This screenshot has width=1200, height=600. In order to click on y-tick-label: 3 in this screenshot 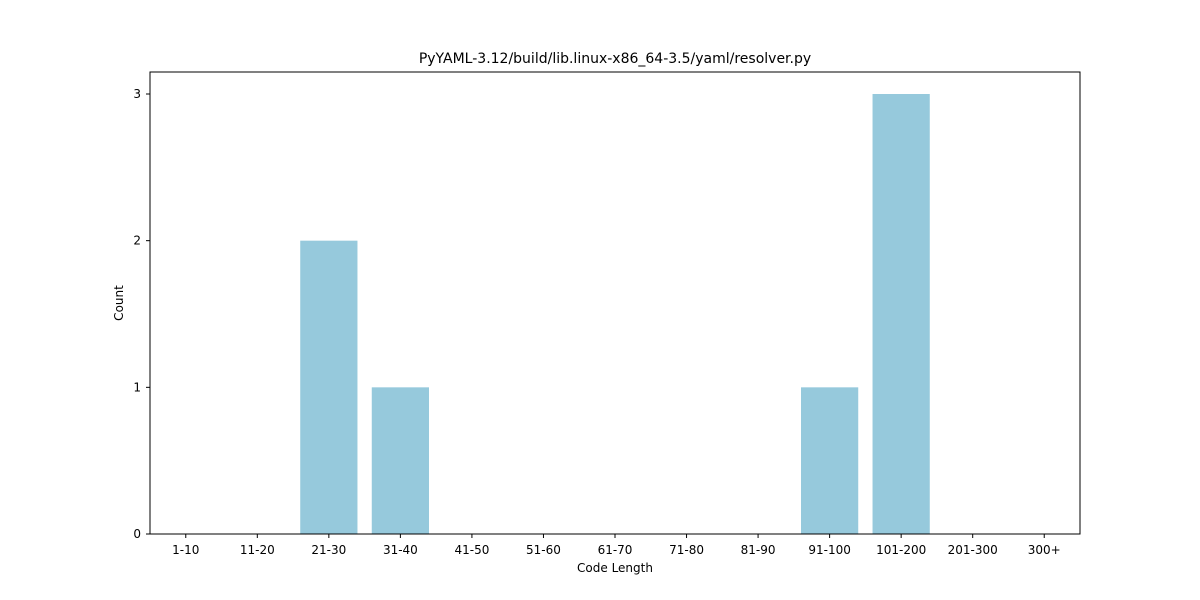, I will do `click(137, 94)`.